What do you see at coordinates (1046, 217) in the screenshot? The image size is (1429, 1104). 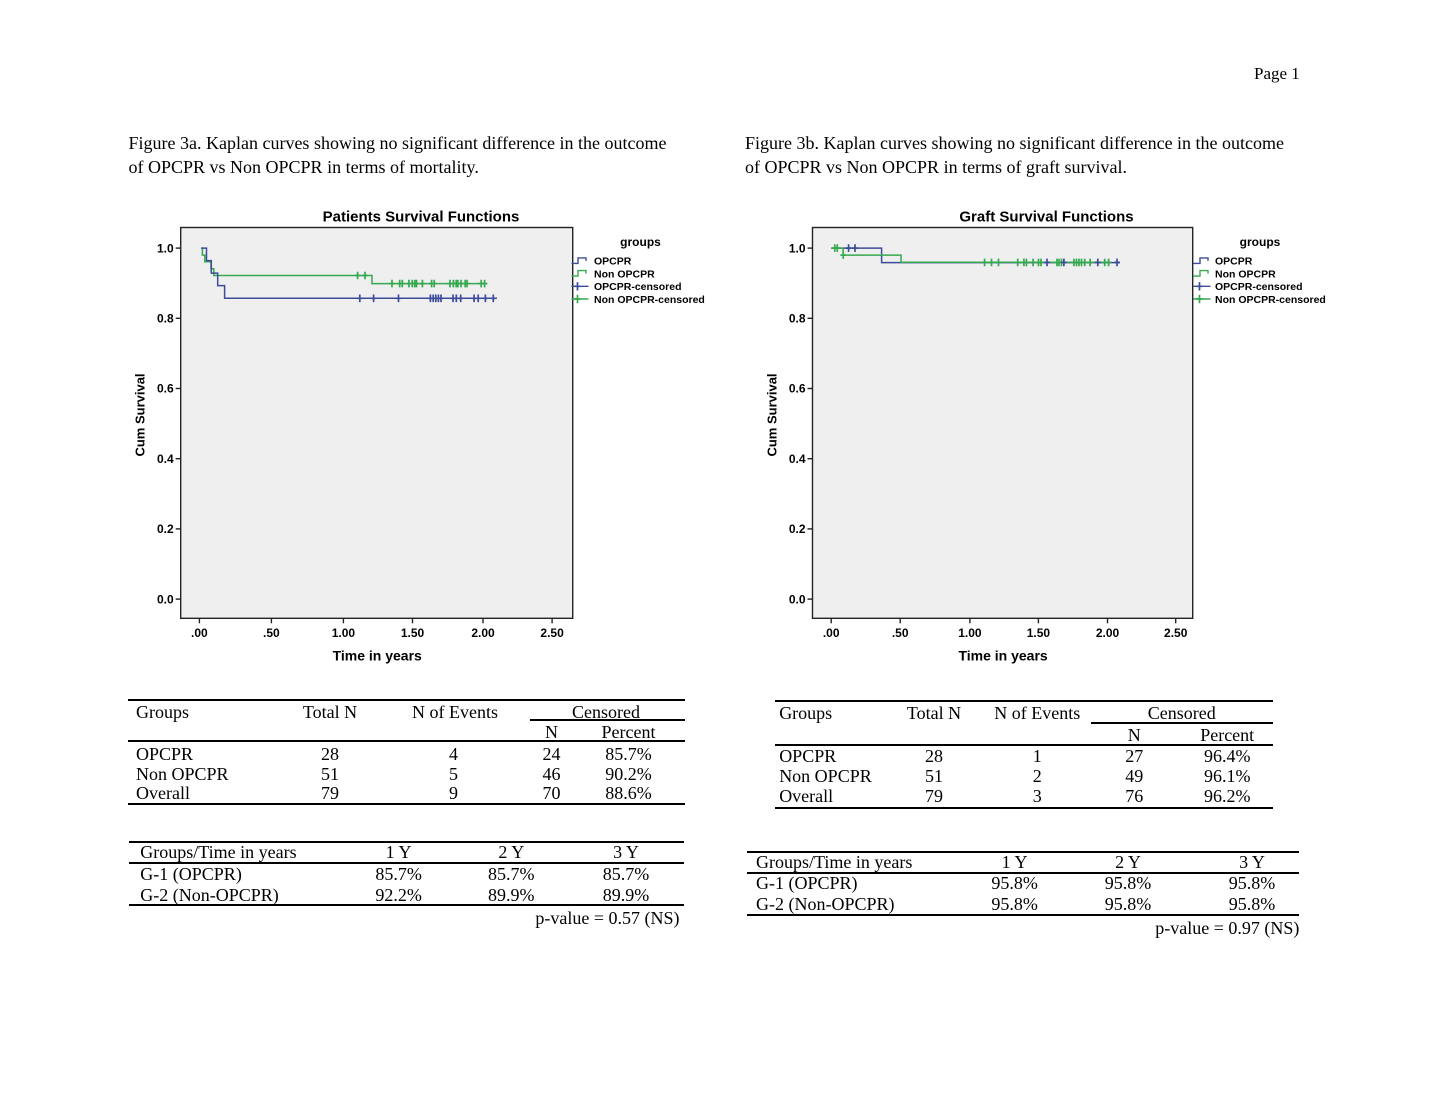 I see `svg-text: Graft Survival Functions` at bounding box center [1046, 217].